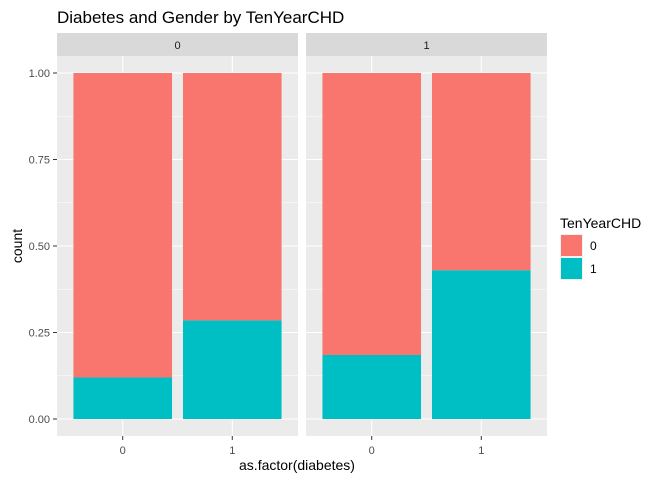 The width and height of the screenshot is (672, 480). What do you see at coordinates (17, 246) in the screenshot?
I see `y-axis-title: count` at bounding box center [17, 246].